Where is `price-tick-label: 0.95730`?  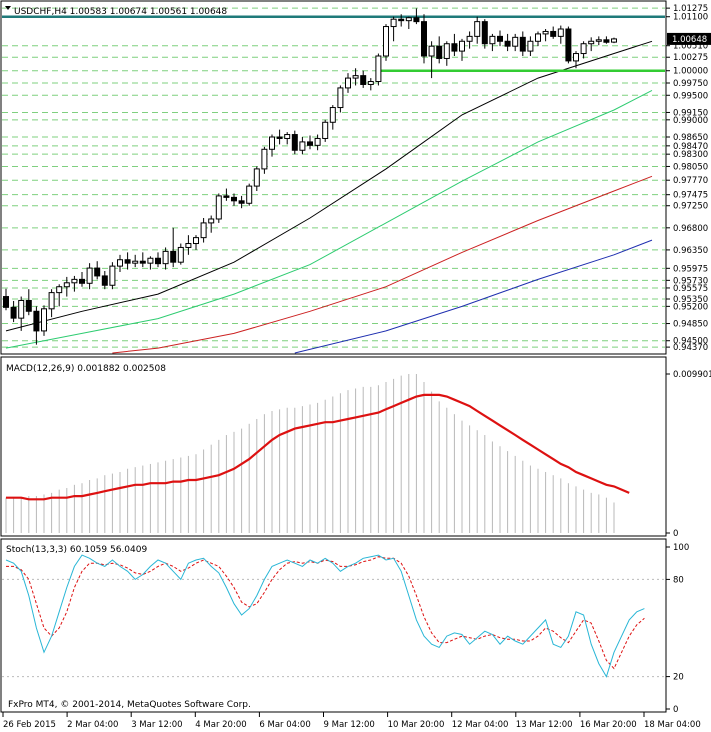
price-tick-label: 0.95730 is located at coordinates (690, 281).